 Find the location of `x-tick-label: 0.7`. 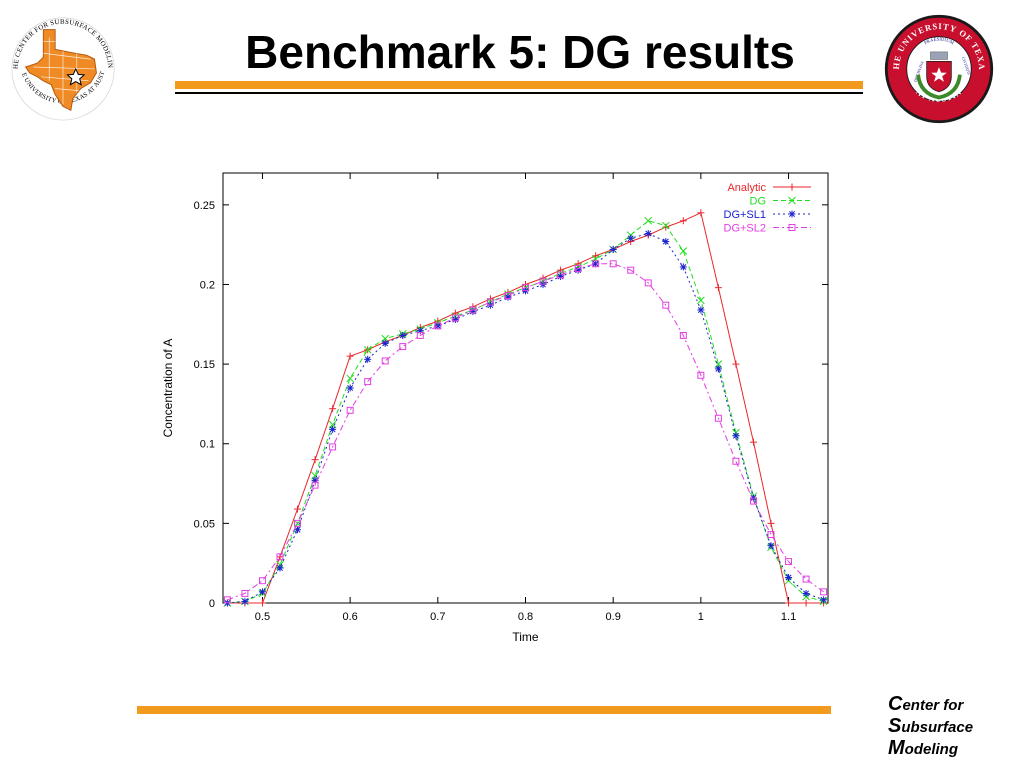

x-tick-label: 0.7 is located at coordinates (437, 617).